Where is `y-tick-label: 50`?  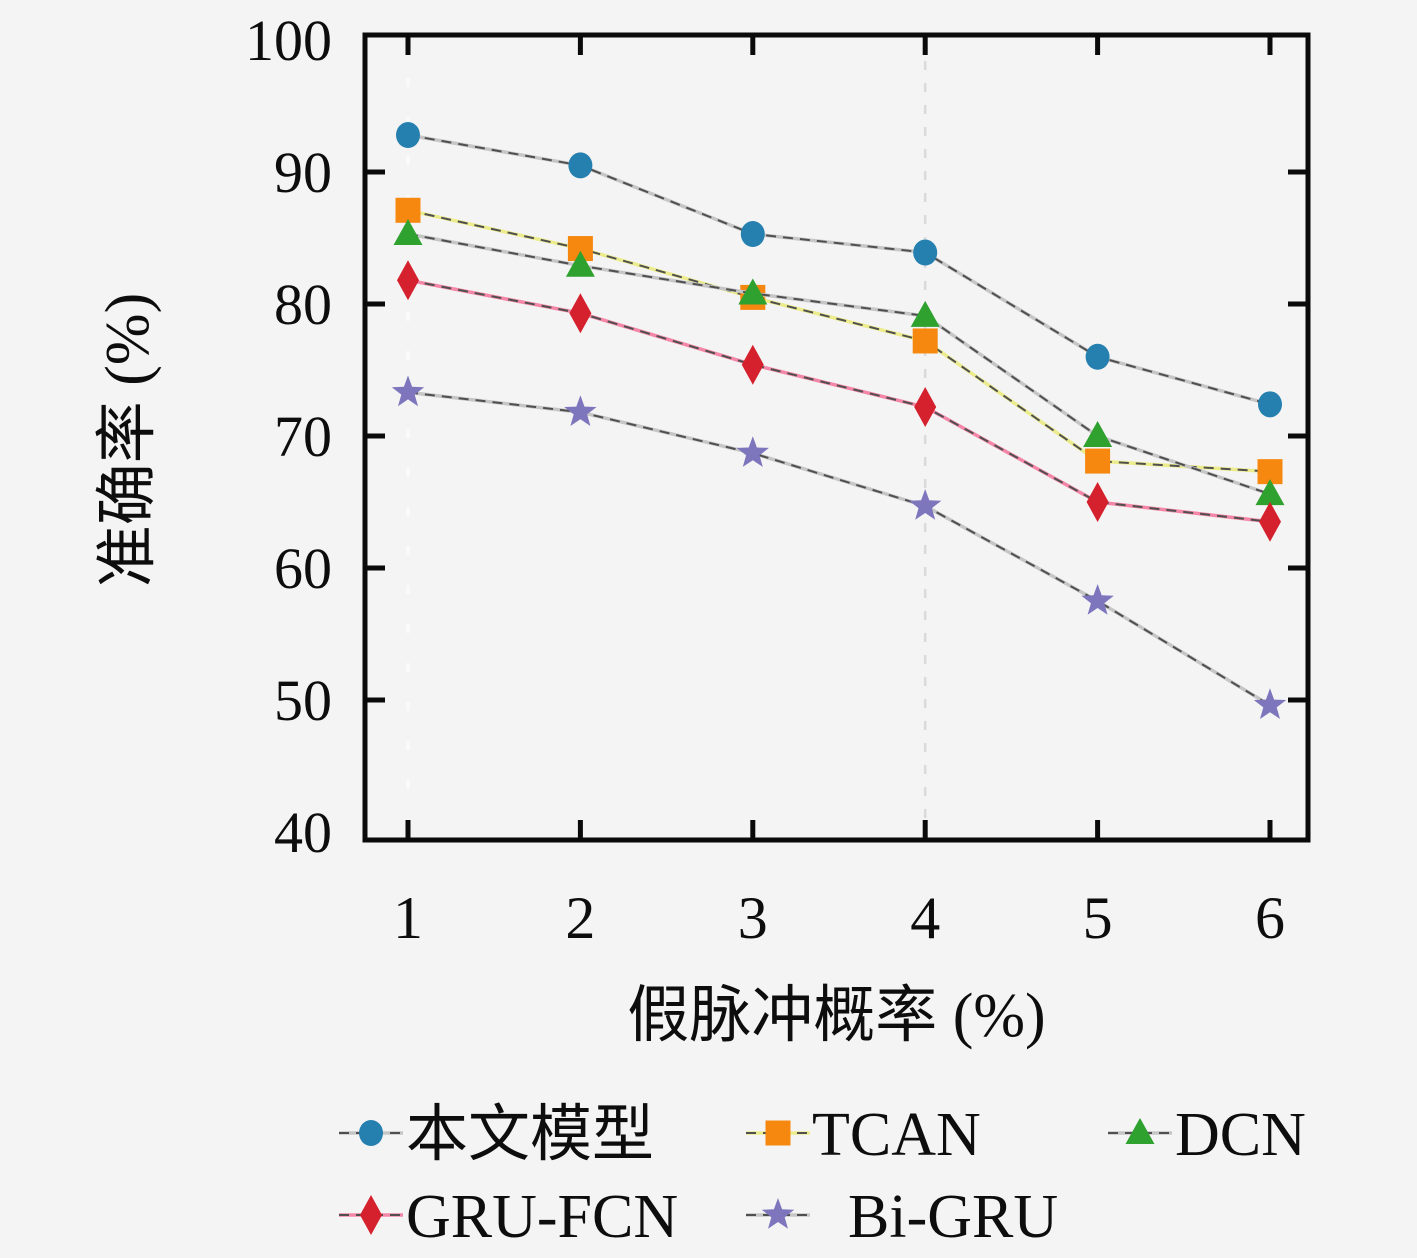 y-tick-label: 50 is located at coordinates (303, 700).